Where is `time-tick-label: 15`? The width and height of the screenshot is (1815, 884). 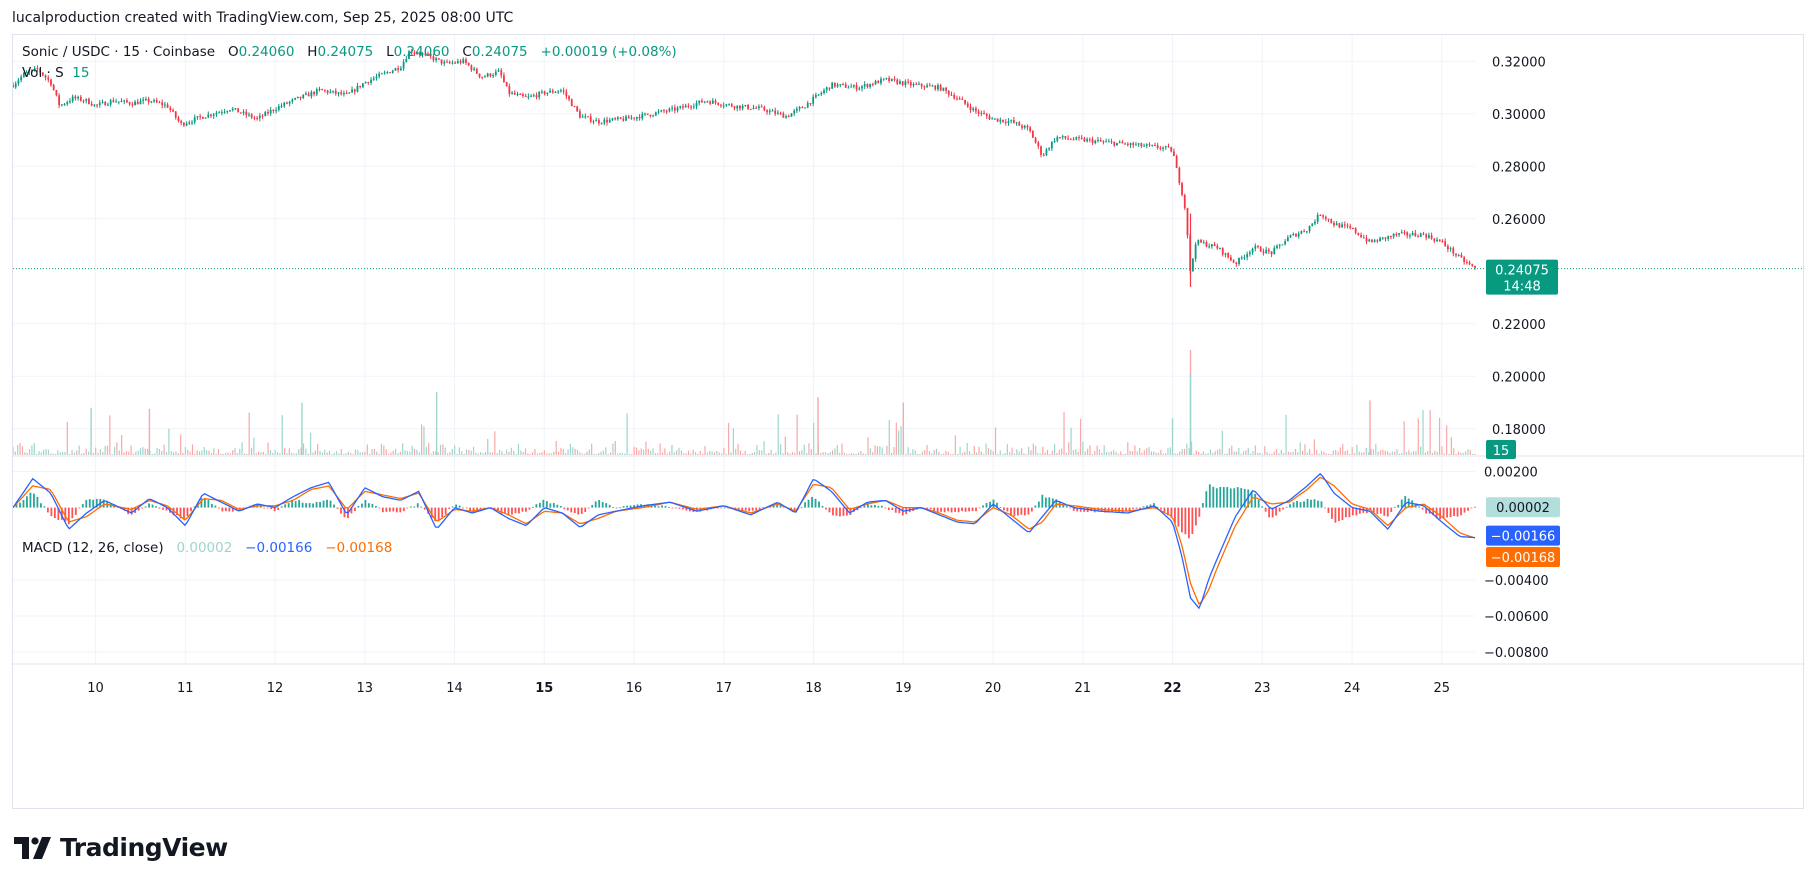 time-tick-label: 15 is located at coordinates (544, 688).